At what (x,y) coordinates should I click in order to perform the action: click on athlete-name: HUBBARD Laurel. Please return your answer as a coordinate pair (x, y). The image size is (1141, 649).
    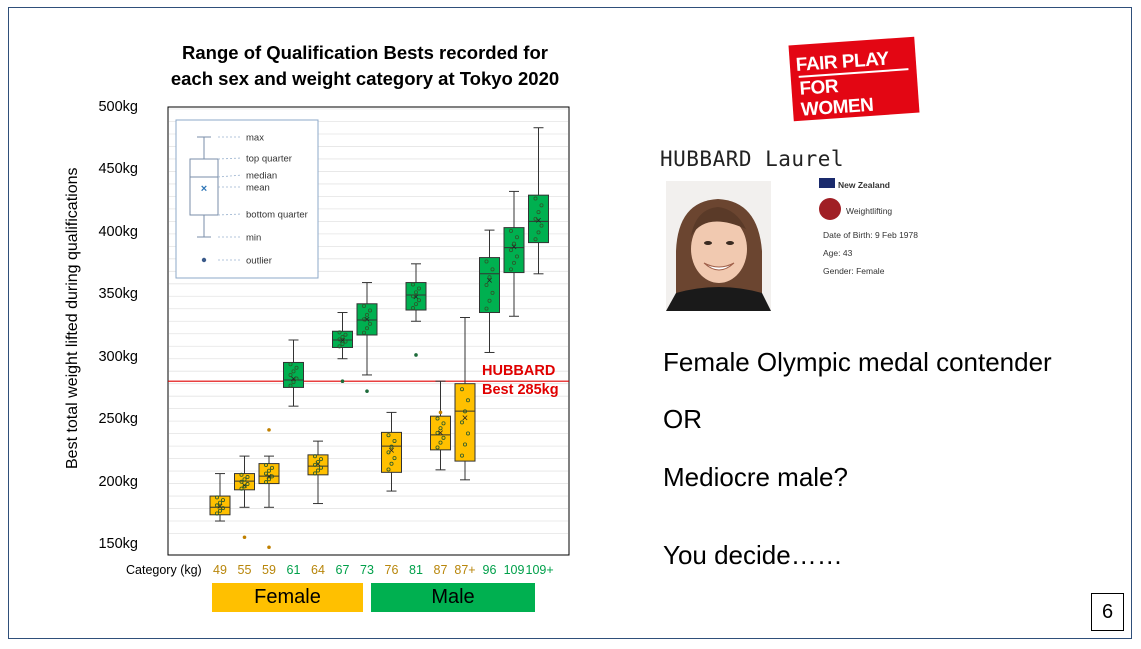
    Looking at the image, I should click on (752, 159).